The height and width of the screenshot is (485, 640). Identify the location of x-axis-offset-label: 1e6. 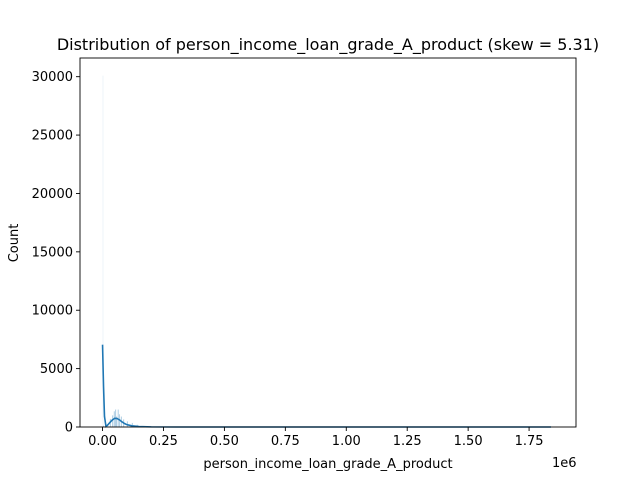
(564, 463).